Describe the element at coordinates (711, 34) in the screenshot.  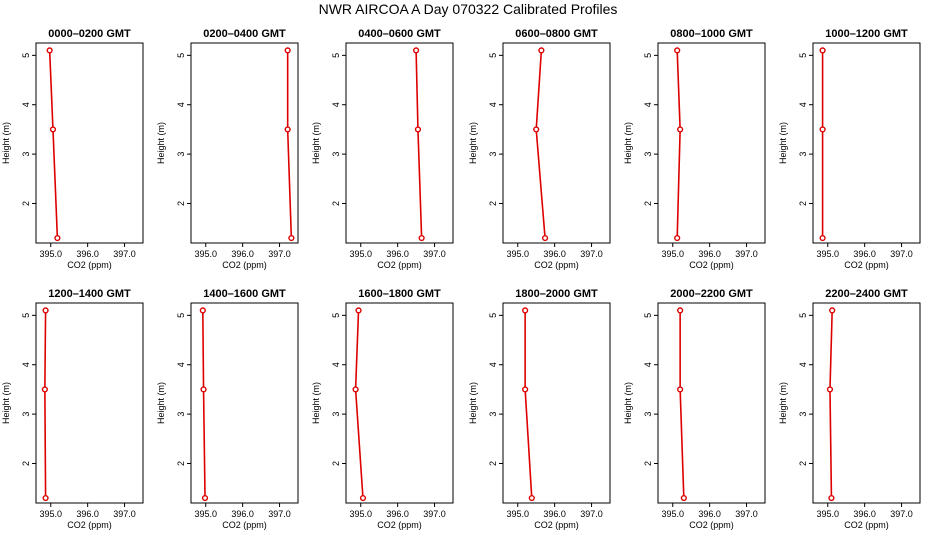
I see `panel-title: 0800–1000 GMT` at that location.